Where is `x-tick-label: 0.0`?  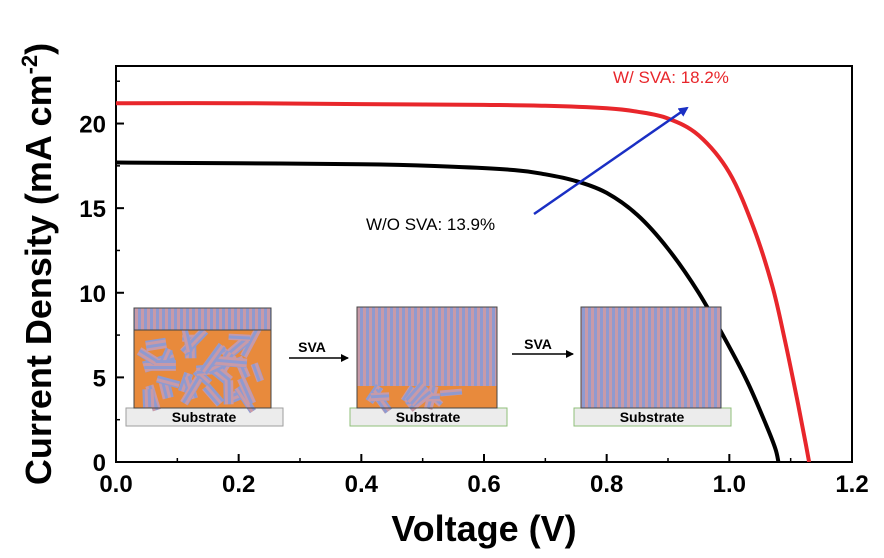
x-tick-label: 0.0 is located at coordinates (115, 484).